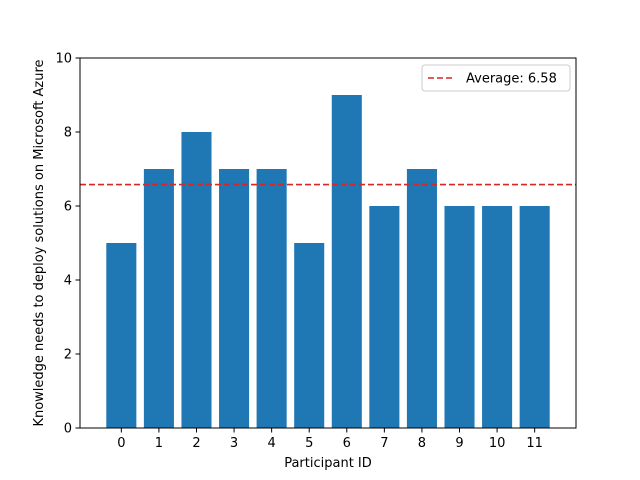 The image size is (640, 480). What do you see at coordinates (234, 443) in the screenshot?
I see `x-tick-label: 3` at bounding box center [234, 443].